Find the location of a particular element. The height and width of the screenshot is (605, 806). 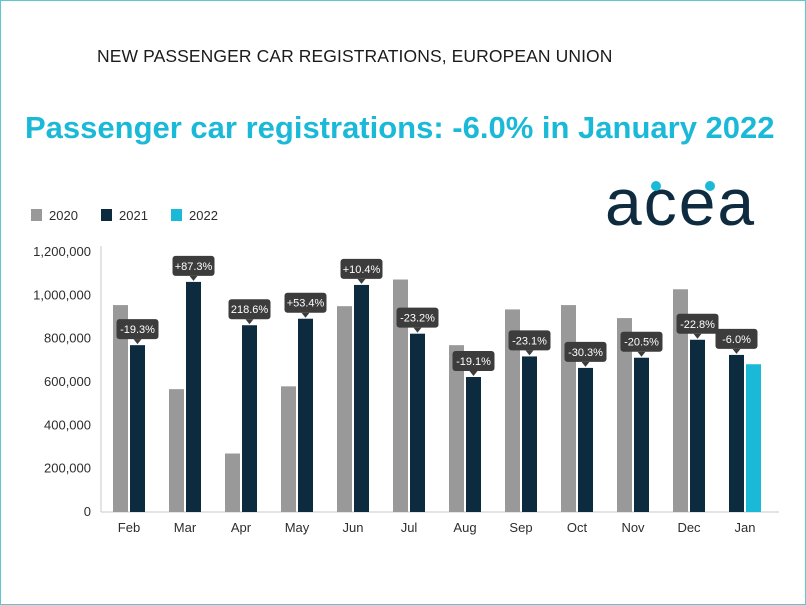

x-tick-label: Jun is located at coordinates (353, 527).